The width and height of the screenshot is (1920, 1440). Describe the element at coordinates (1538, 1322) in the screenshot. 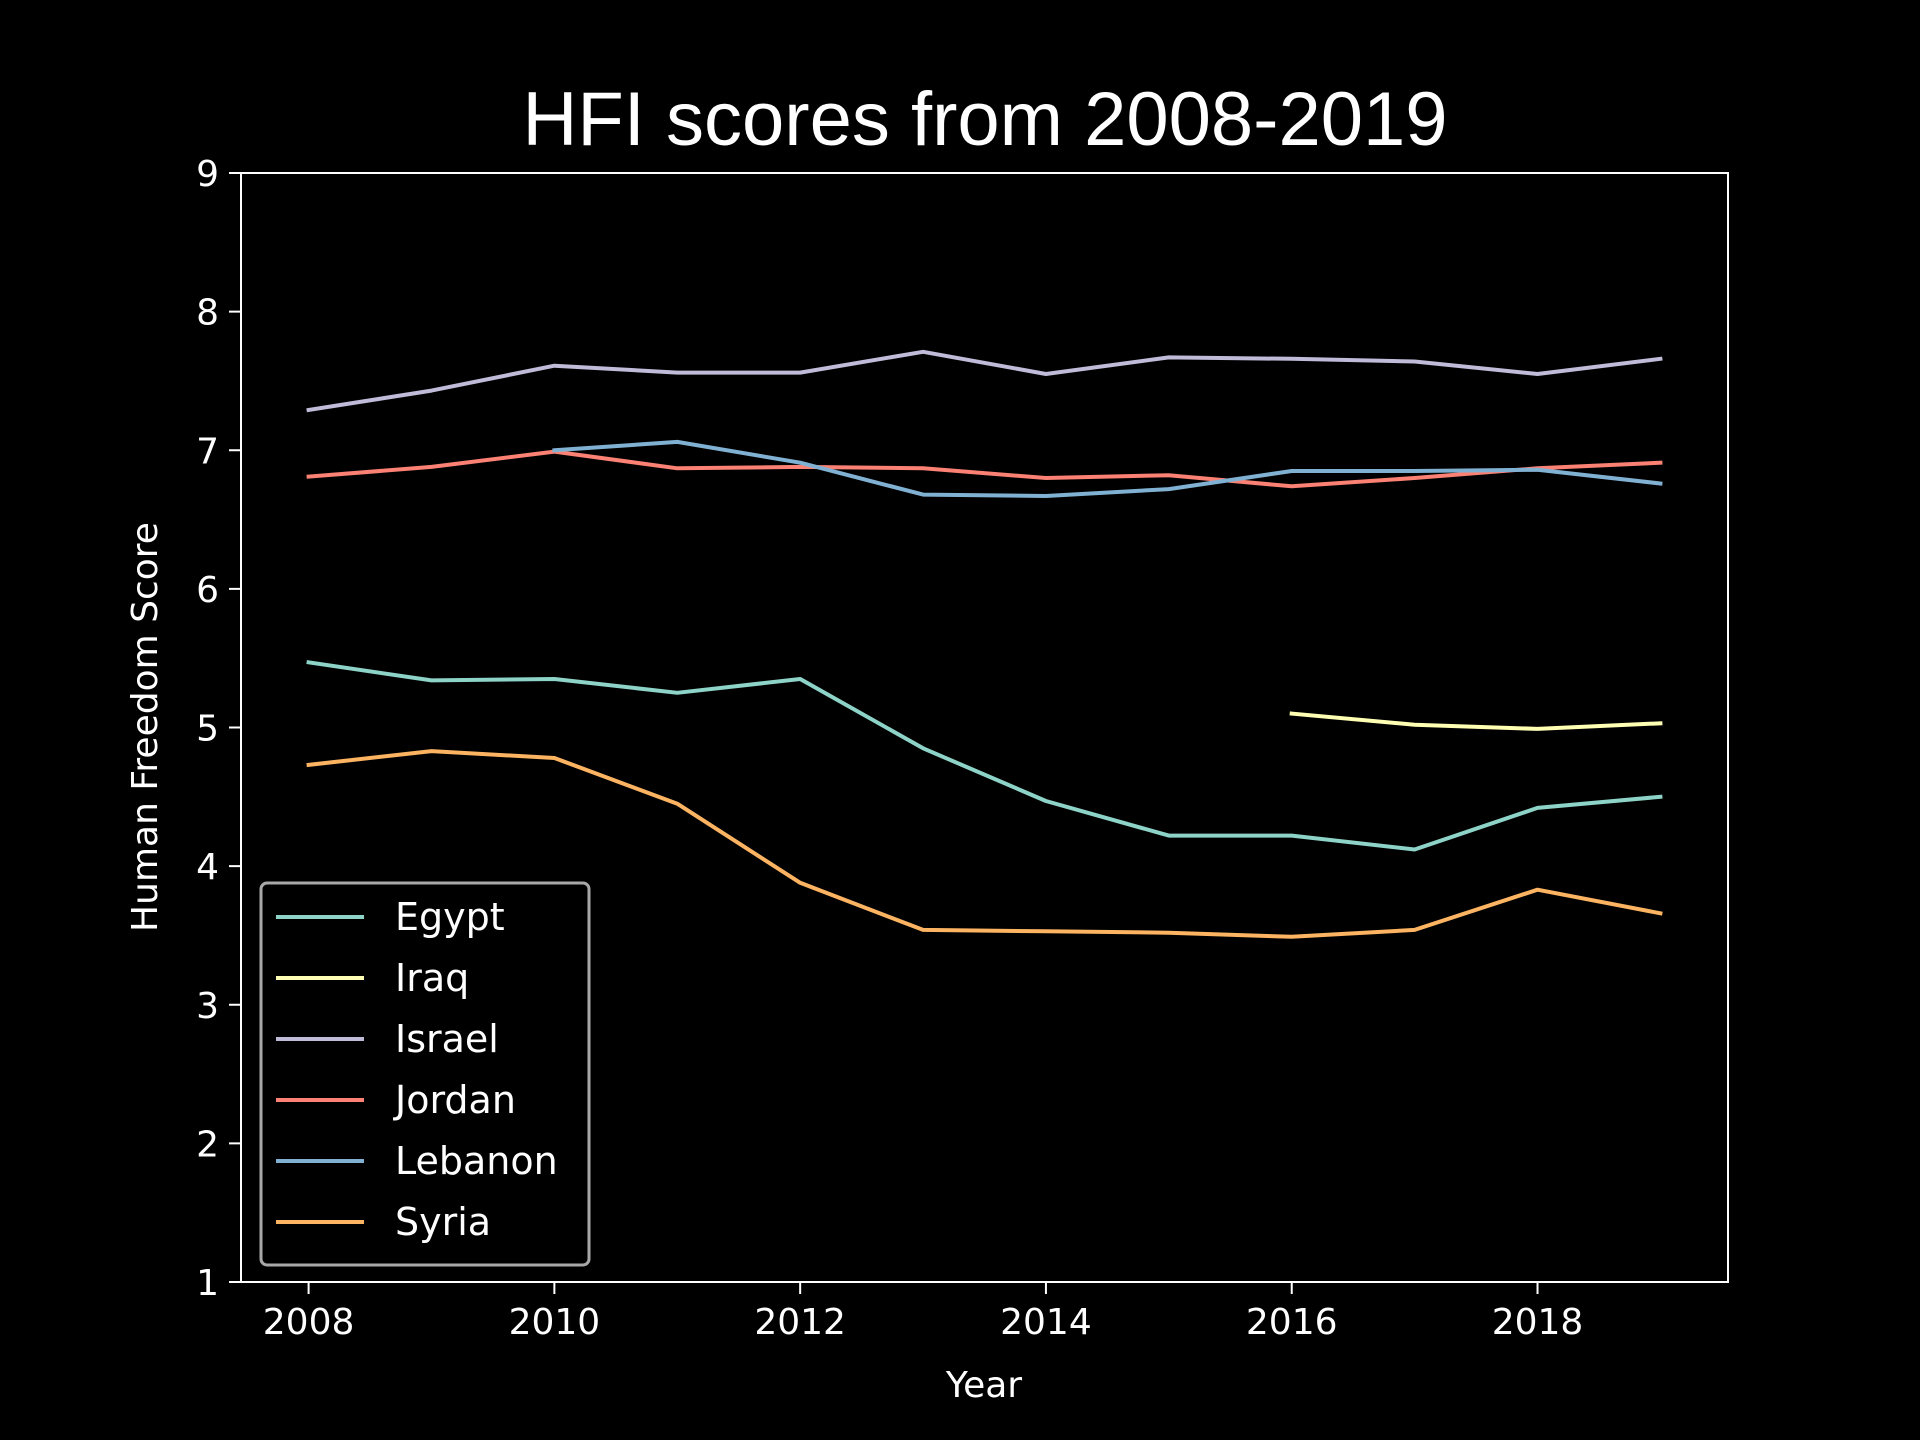

I see `x-tick-label: 2018` at that location.